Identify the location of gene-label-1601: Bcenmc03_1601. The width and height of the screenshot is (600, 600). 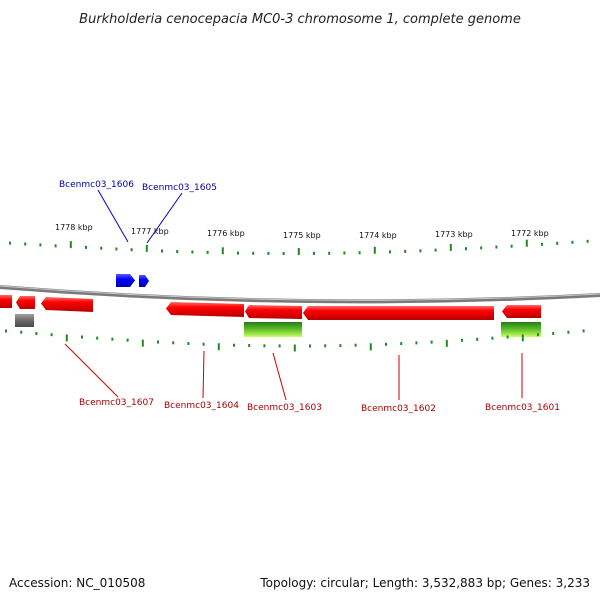
(522, 408).